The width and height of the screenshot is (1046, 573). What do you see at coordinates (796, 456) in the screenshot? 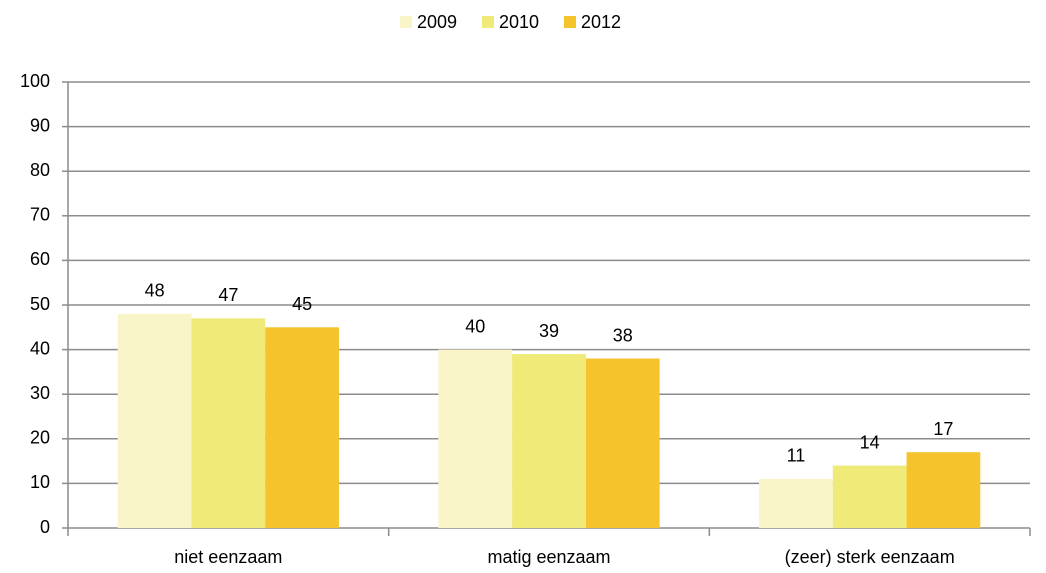
I see `data-label: 11` at bounding box center [796, 456].